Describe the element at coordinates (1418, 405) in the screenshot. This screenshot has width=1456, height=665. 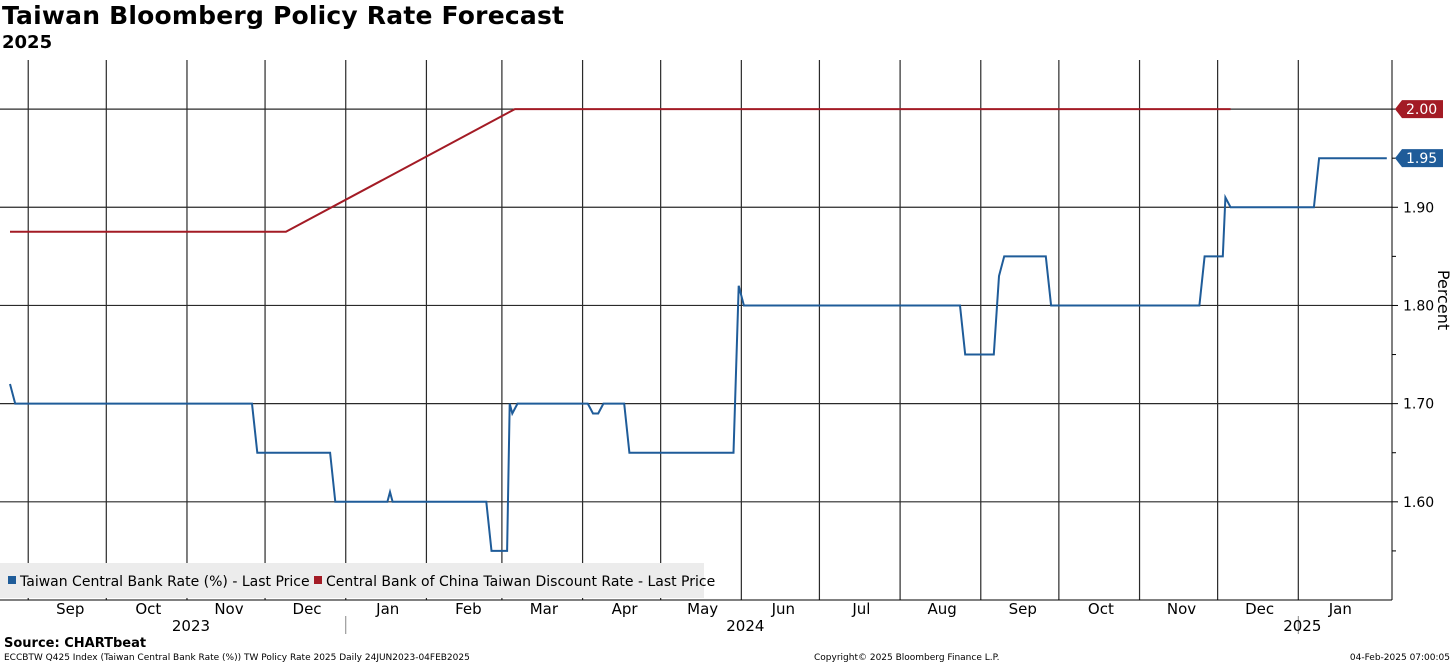
I see `y-tick-label: 1.70` at that location.